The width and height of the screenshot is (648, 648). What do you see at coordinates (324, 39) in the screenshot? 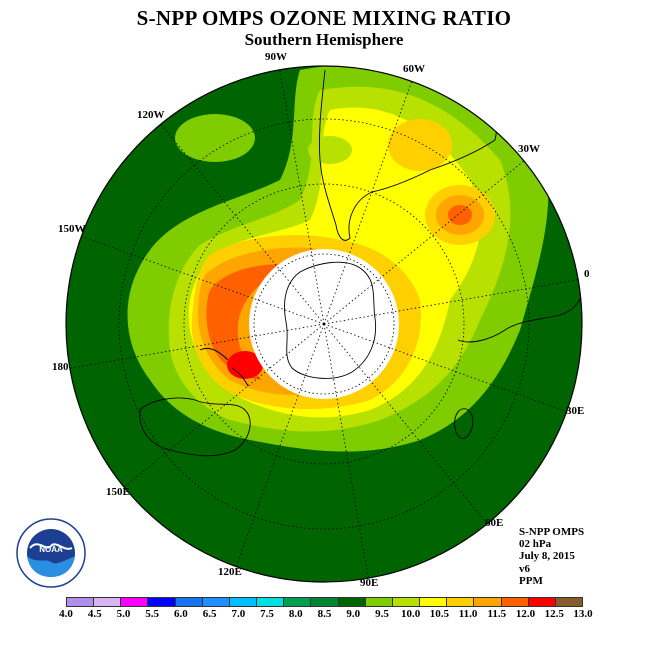
I see `map-subtitle: Southern Hemisphere` at bounding box center [324, 39].